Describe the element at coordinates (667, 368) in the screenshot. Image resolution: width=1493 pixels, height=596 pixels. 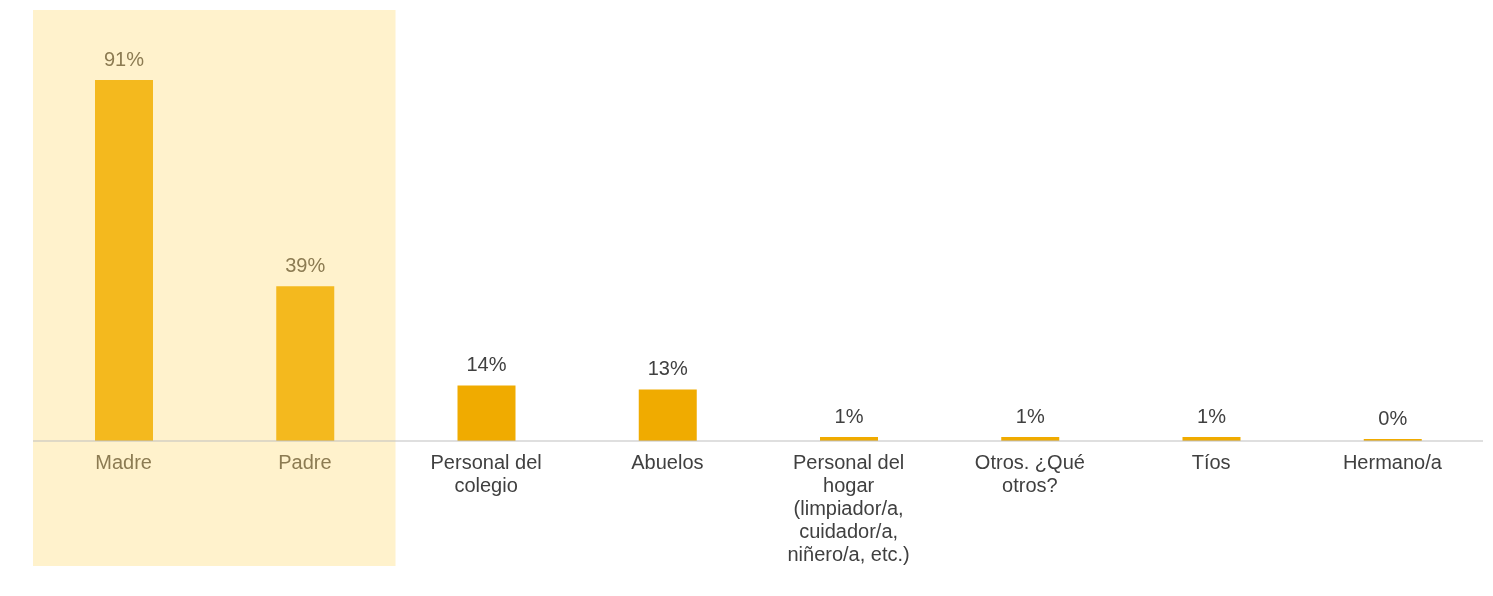
I see `data-label: 13%` at that location.